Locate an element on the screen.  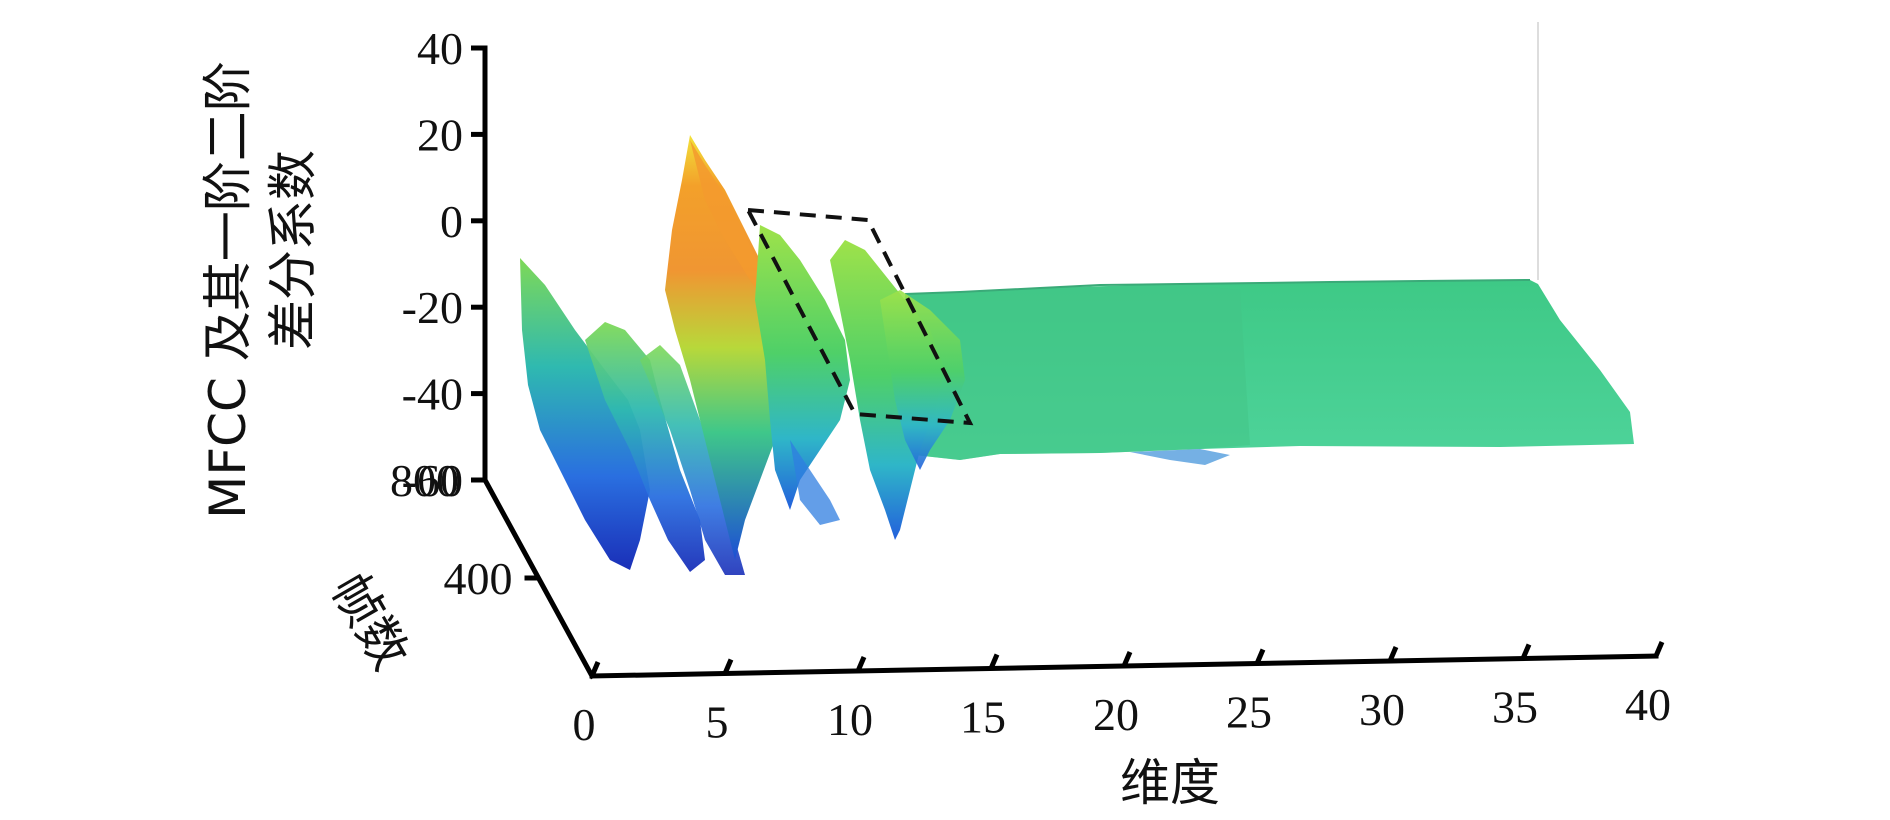
x-tick-label: 30 is located at coordinates (1382, 709).